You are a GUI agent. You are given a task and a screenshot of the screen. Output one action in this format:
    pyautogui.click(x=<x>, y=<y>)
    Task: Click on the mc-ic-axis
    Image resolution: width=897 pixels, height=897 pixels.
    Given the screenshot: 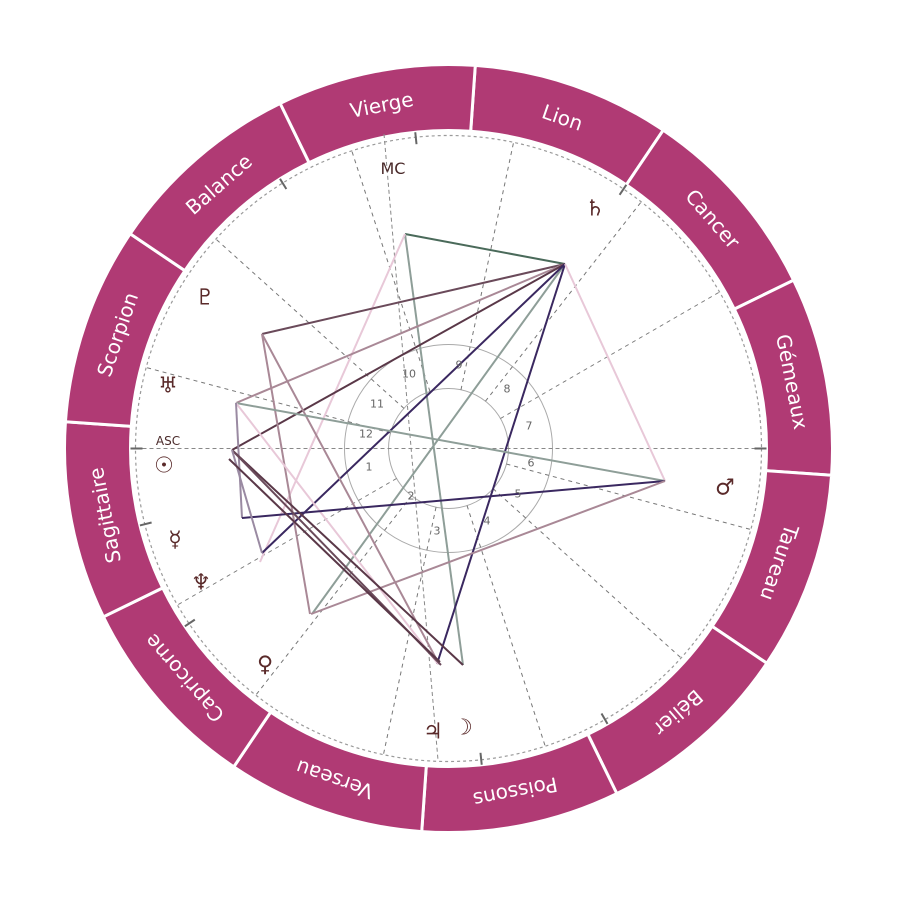 What is the action you would take?
    pyautogui.click(x=411, y=447)
    